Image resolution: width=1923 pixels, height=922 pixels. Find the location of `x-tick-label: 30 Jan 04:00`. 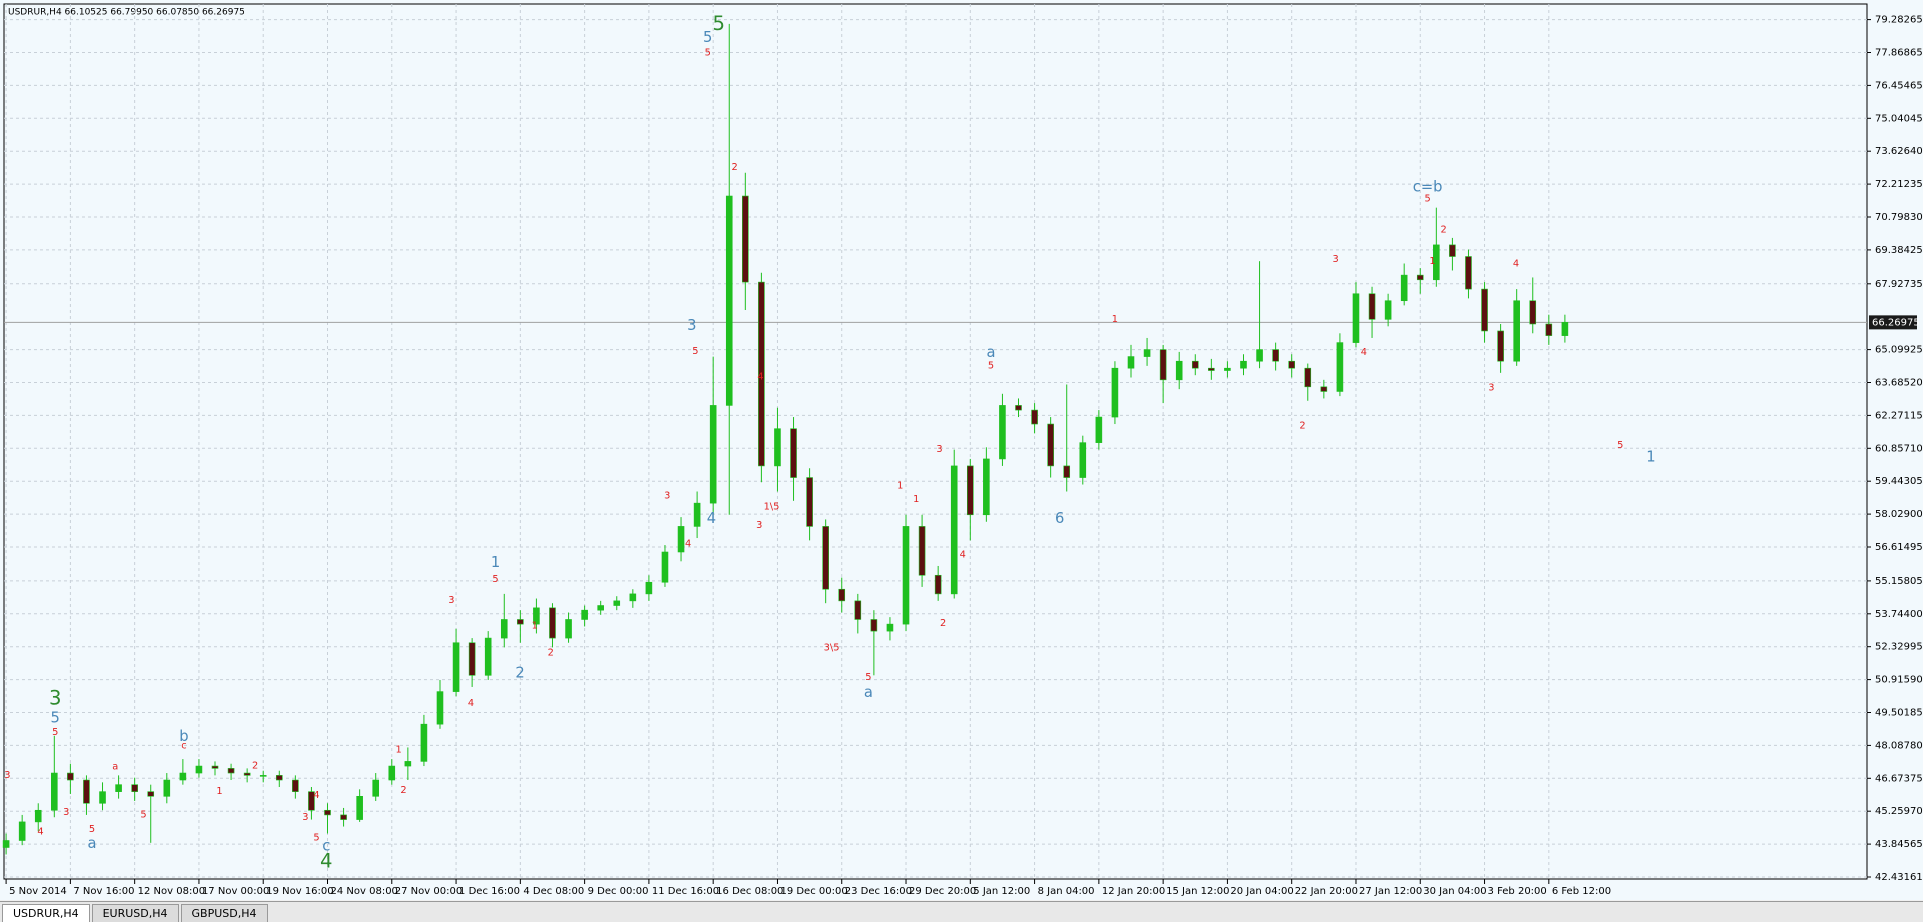

x-tick-label: 30 Jan 04:00 is located at coordinates (1454, 891).